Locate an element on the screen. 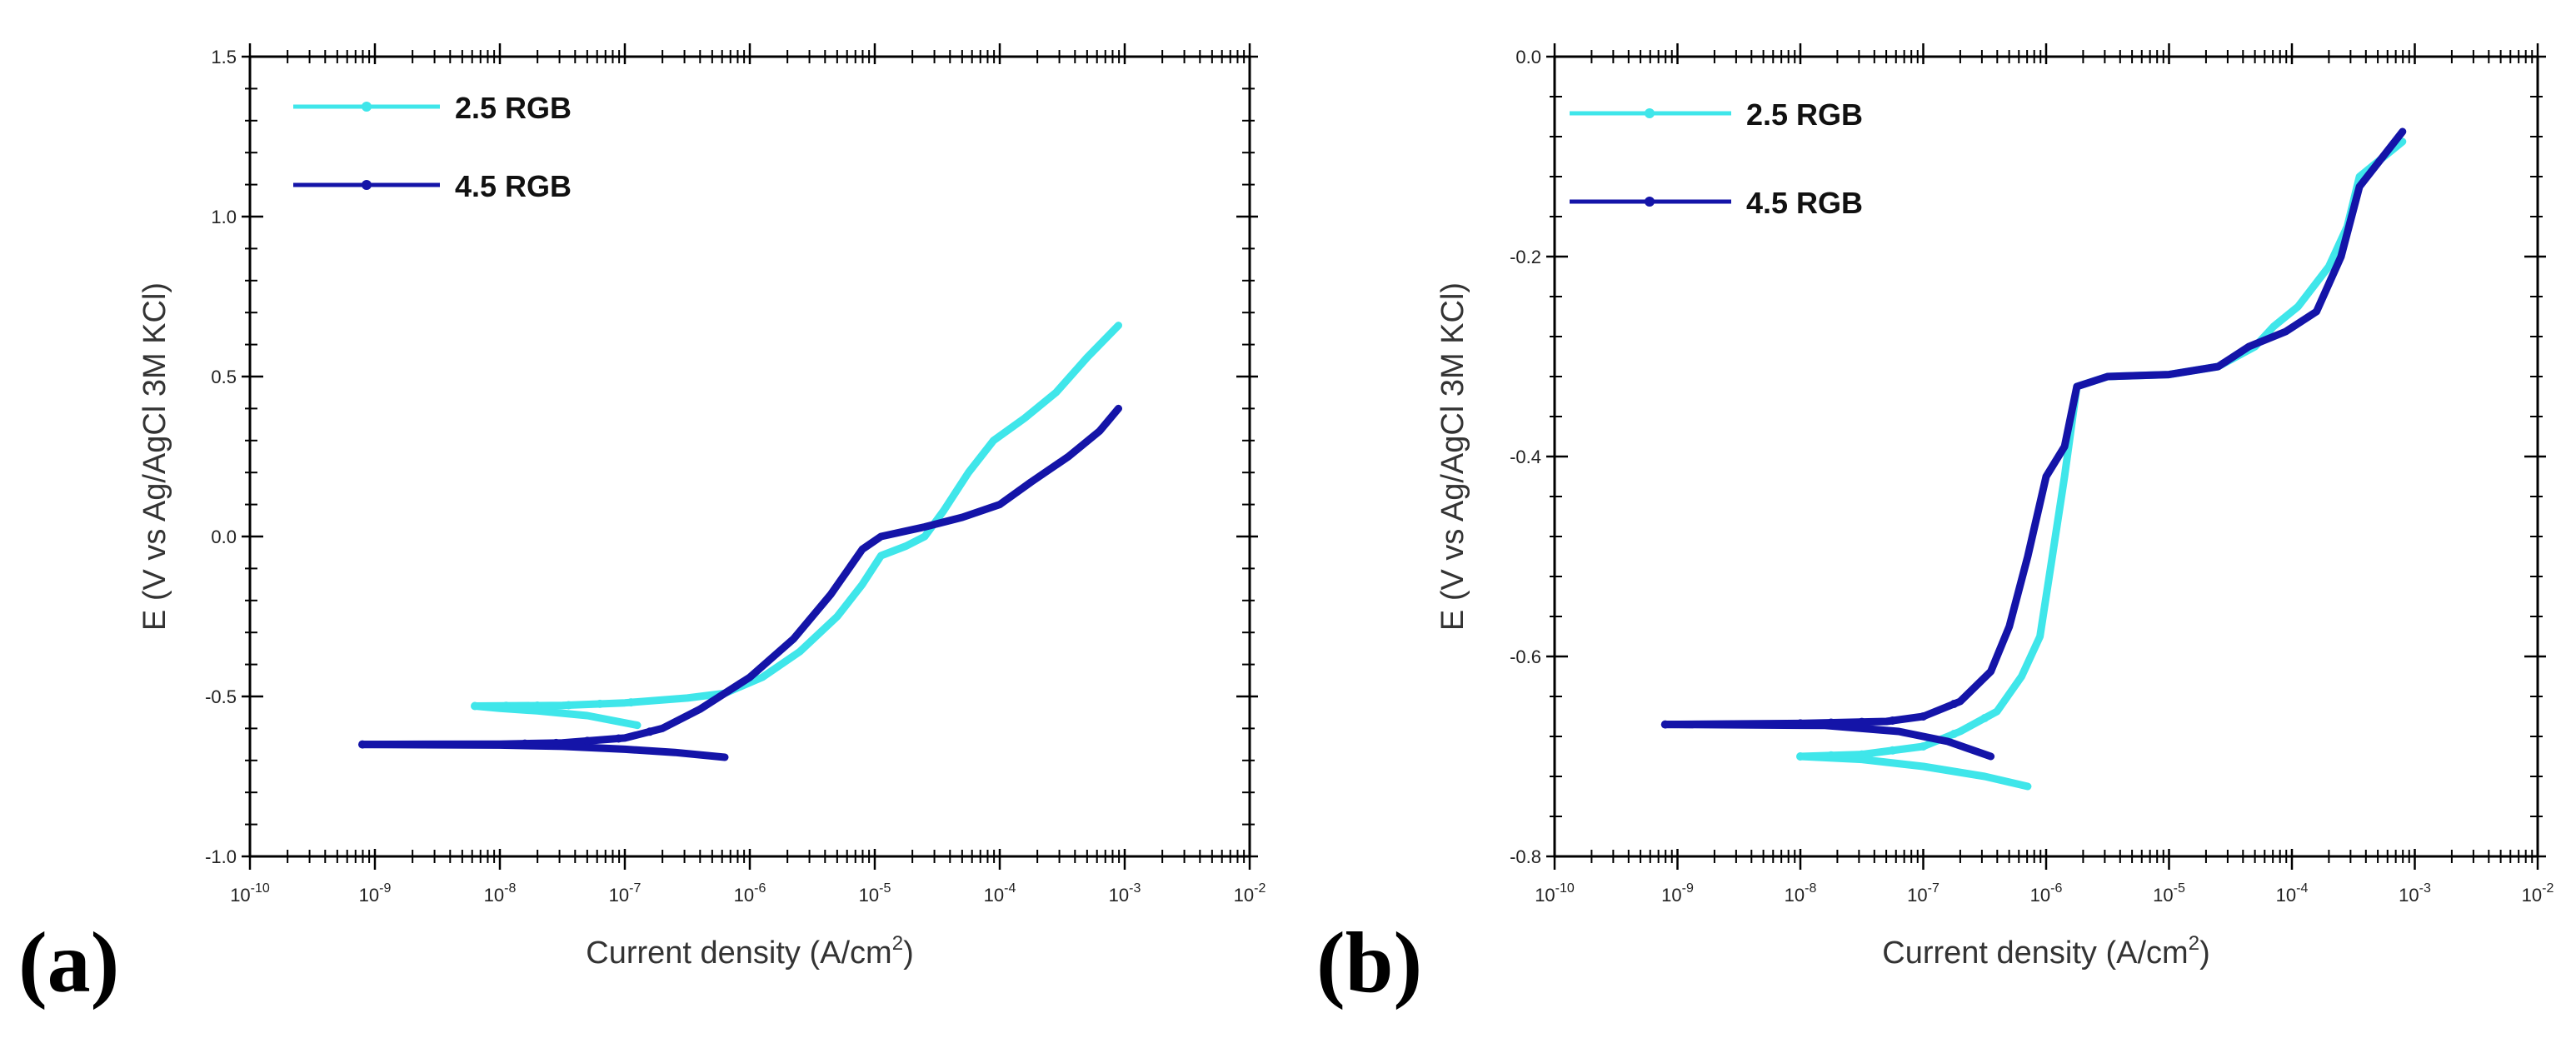  panel-b-x-tick-label: 10⁻⁵ is located at coordinates (2169, 893).